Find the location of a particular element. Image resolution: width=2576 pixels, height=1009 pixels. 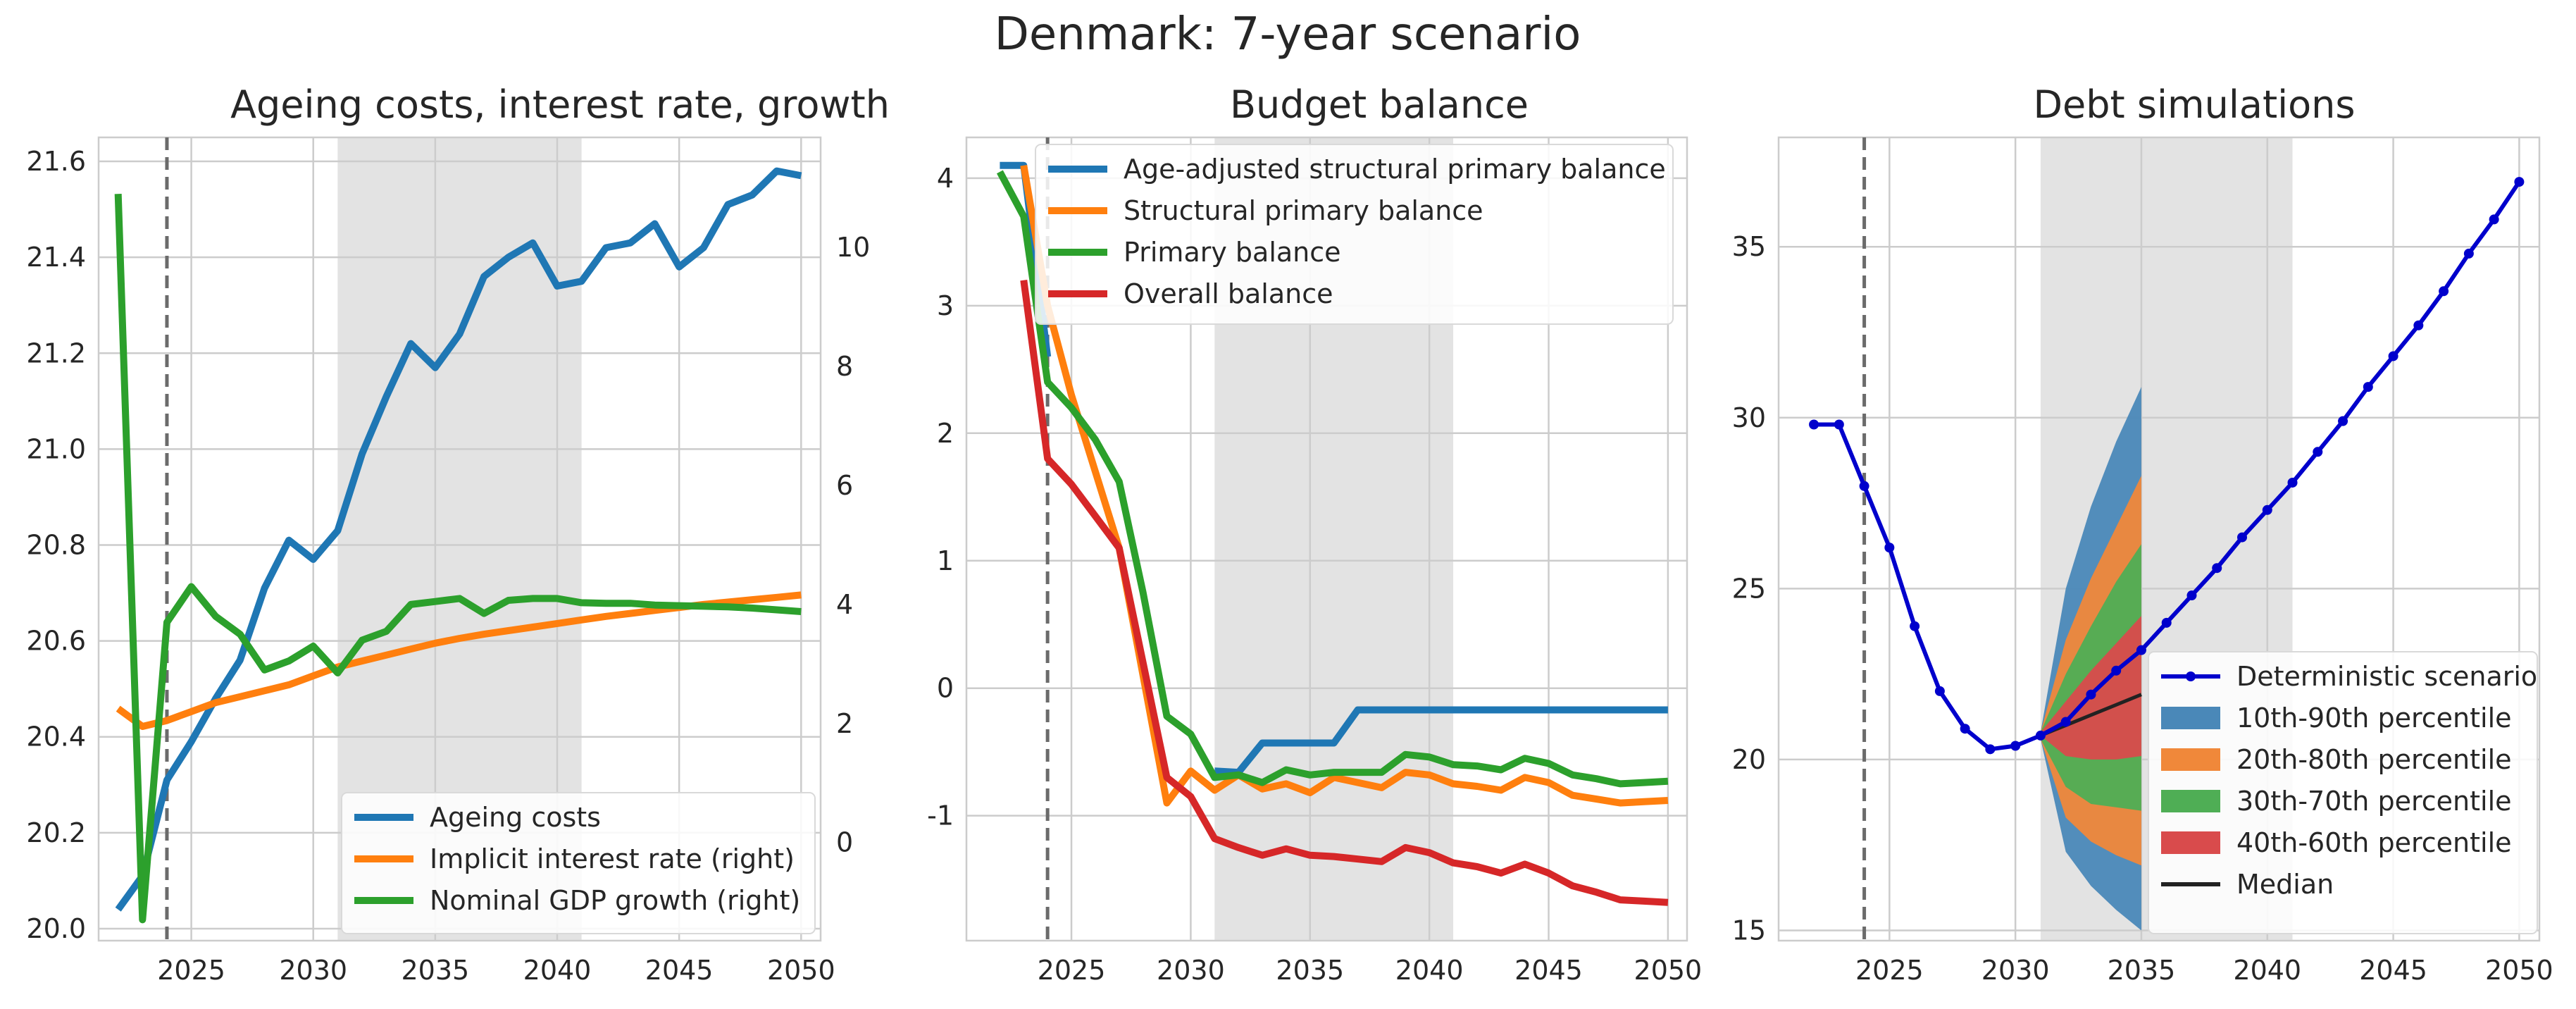

y-tick-label: 35 is located at coordinates (1749, 247).